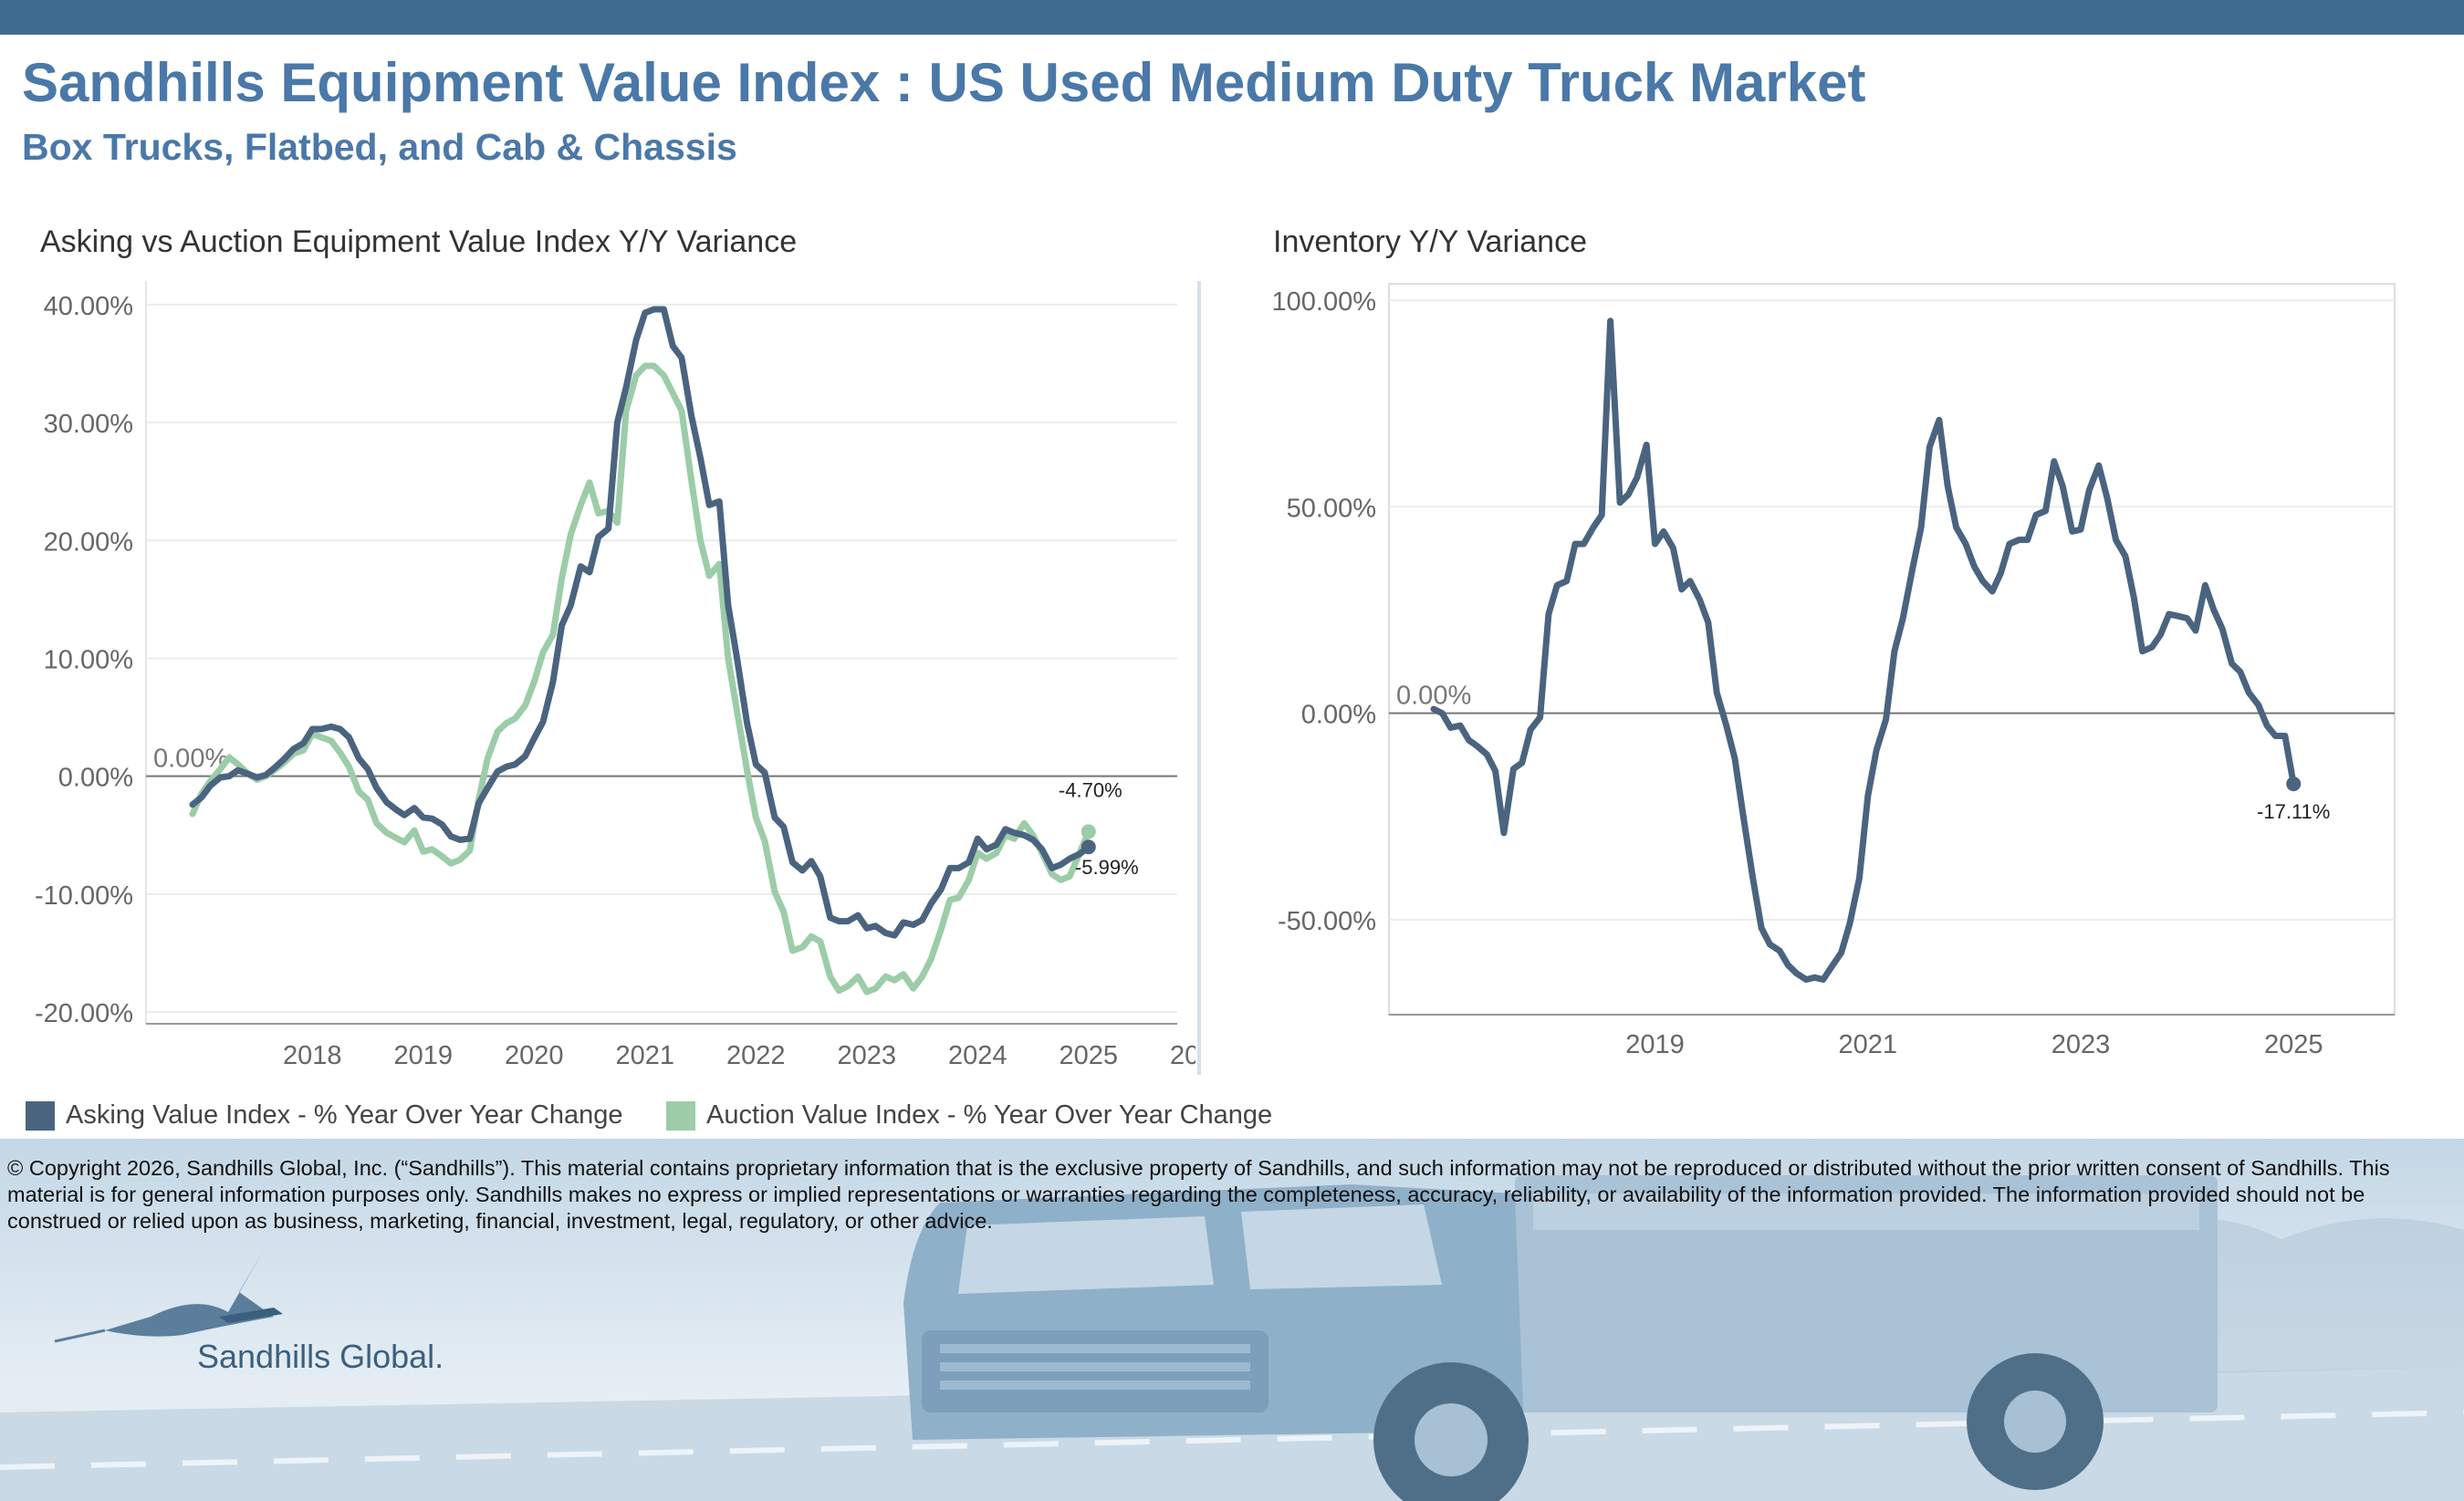  I want to click on y-tick-label: 50.00%, so click(1331, 508).